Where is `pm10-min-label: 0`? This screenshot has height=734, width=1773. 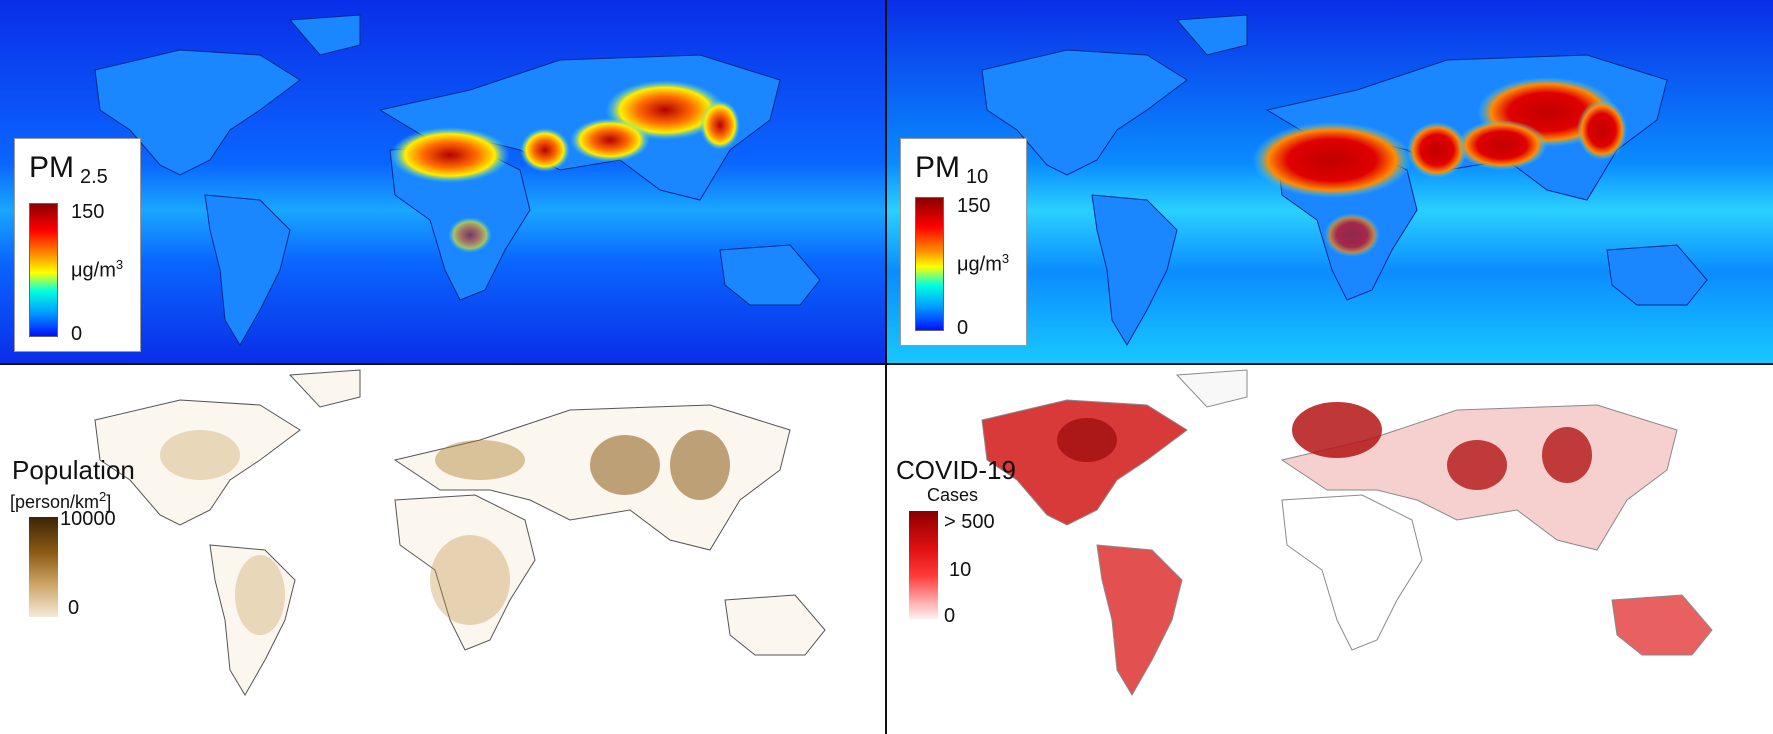
pm10-min-label: 0 is located at coordinates (963, 328).